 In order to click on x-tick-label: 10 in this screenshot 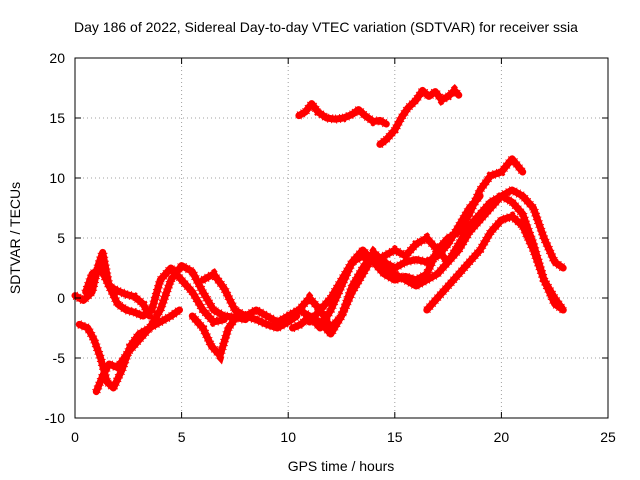, I will do `click(288, 437)`.